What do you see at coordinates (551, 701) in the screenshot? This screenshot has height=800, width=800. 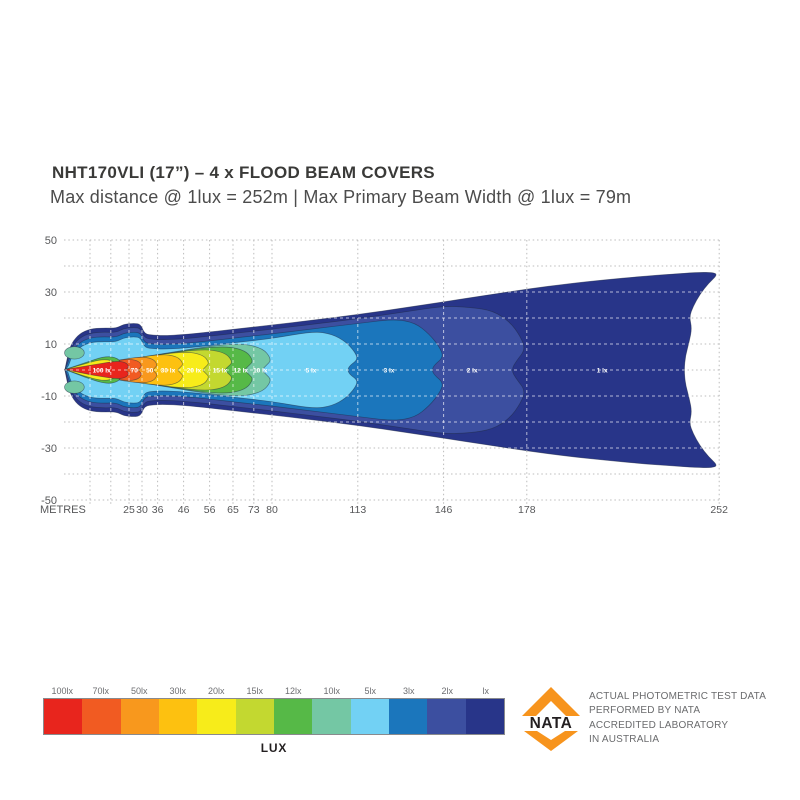 I see `nata-chevron-up-icon` at bounding box center [551, 701].